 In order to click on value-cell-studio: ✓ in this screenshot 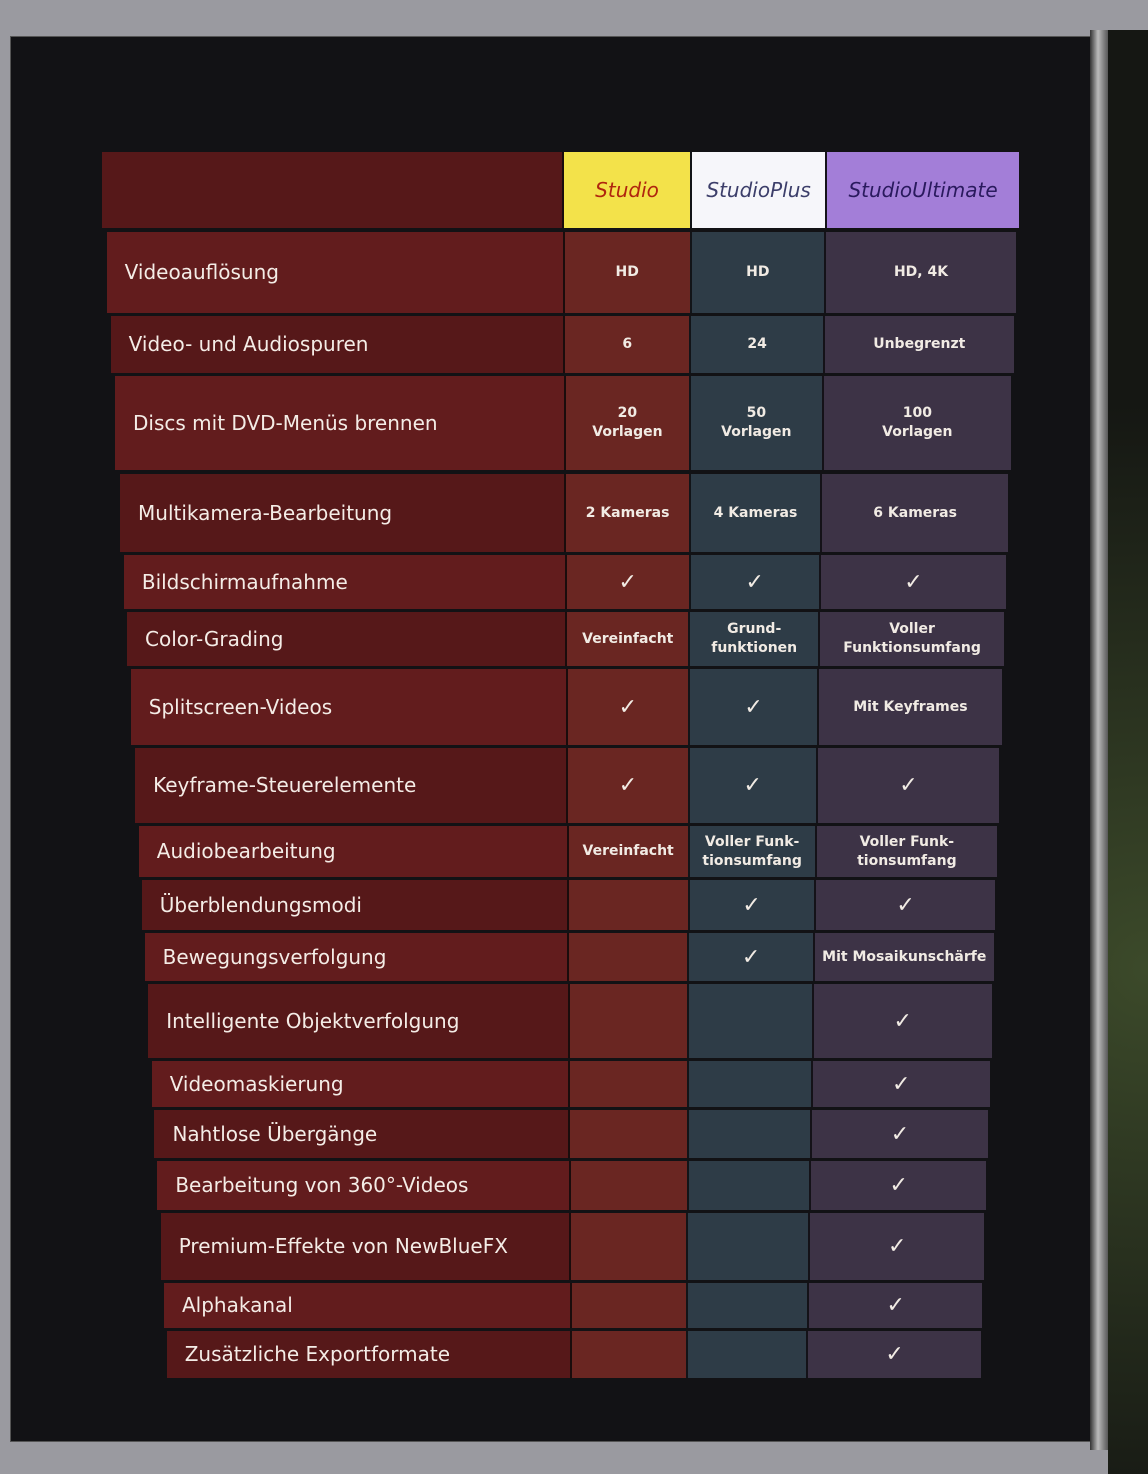, I will do `click(627, 785)`.